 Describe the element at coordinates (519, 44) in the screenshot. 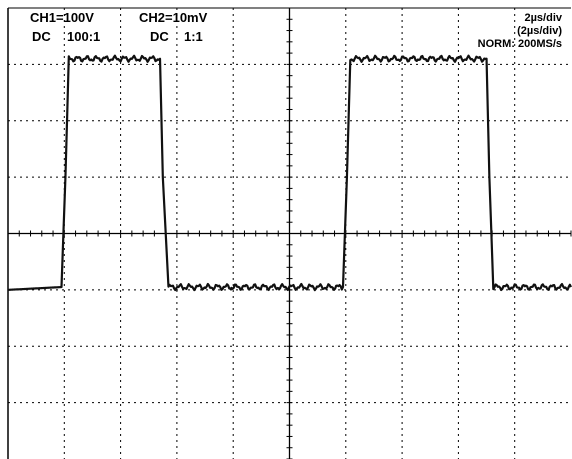

I see `acquisition-rate-label: NORM: 200MS/s` at that location.